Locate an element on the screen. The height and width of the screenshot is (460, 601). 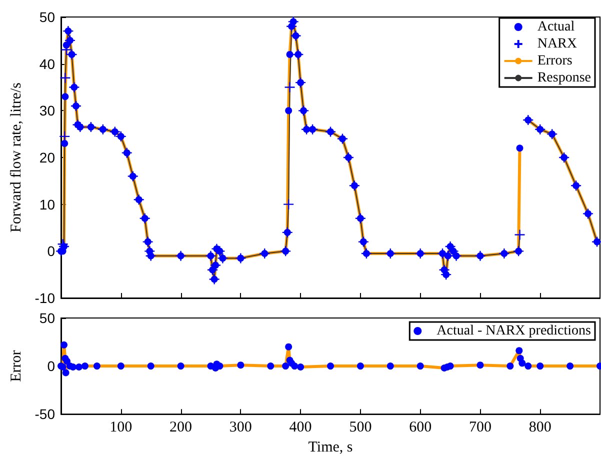
y-tick-label: 10 is located at coordinates (47, 204).